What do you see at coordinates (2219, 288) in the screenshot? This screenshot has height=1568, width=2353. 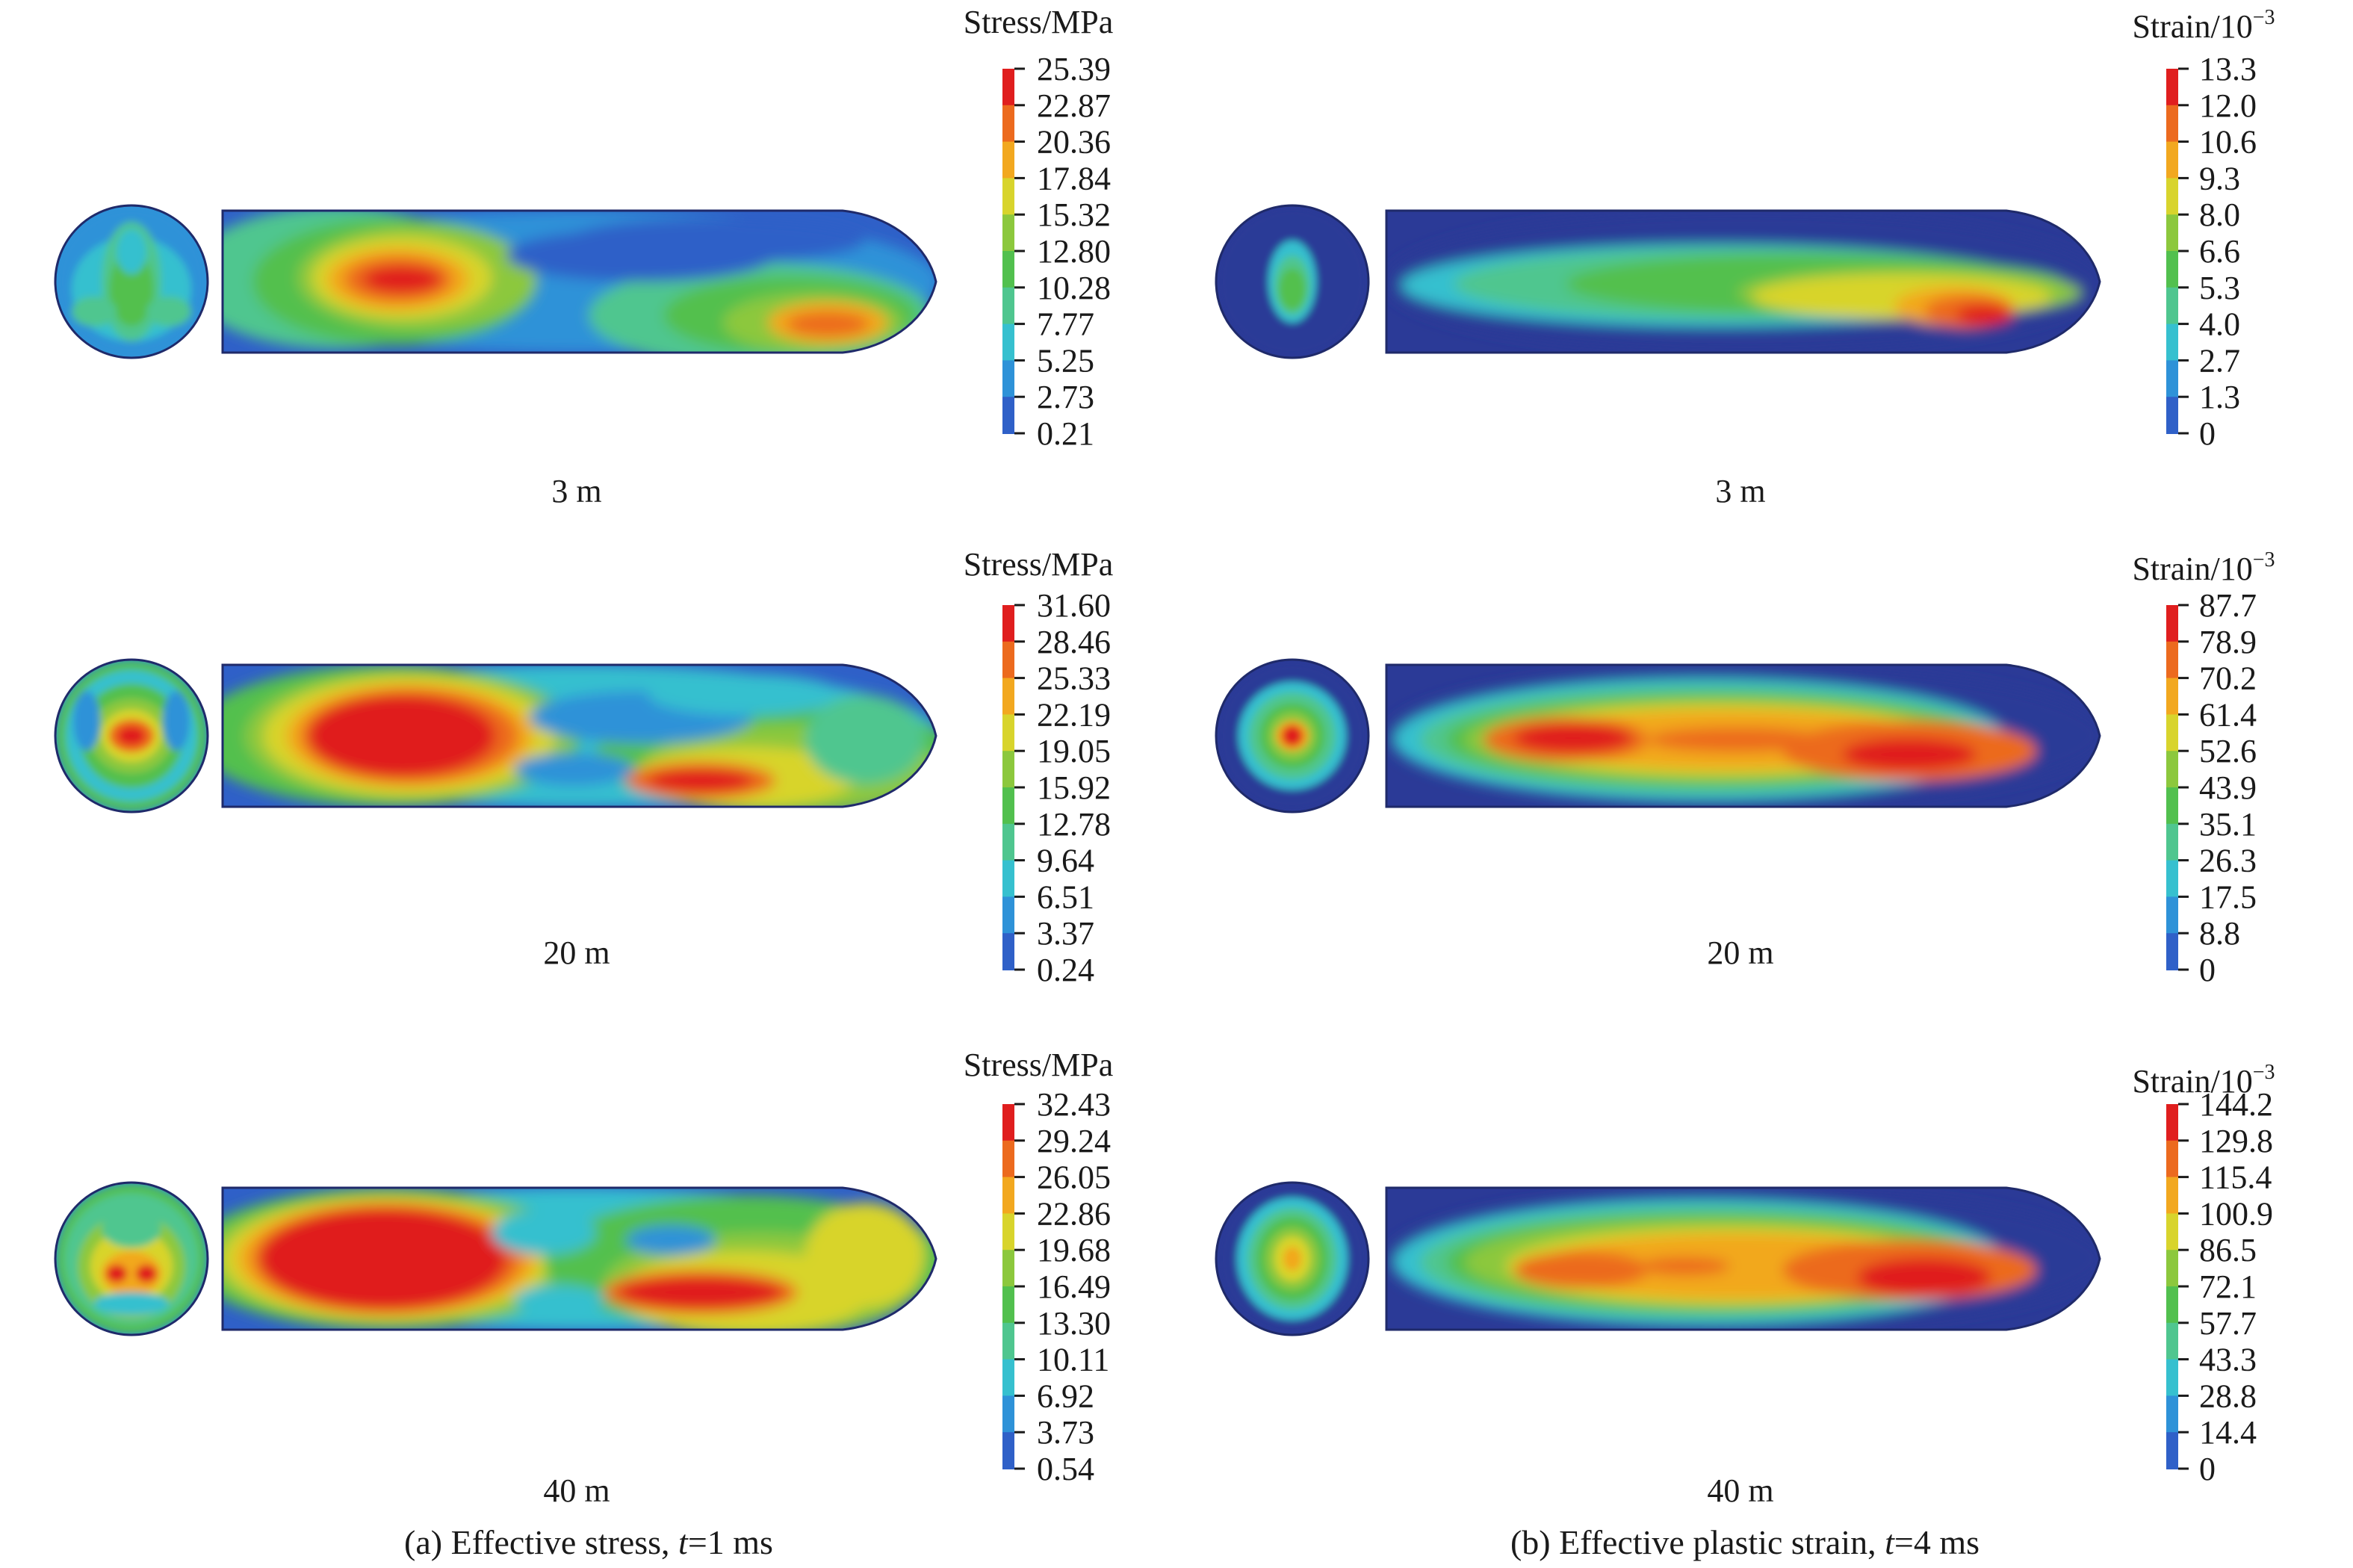 I see `legend-tick-label: 5.3` at bounding box center [2219, 288].